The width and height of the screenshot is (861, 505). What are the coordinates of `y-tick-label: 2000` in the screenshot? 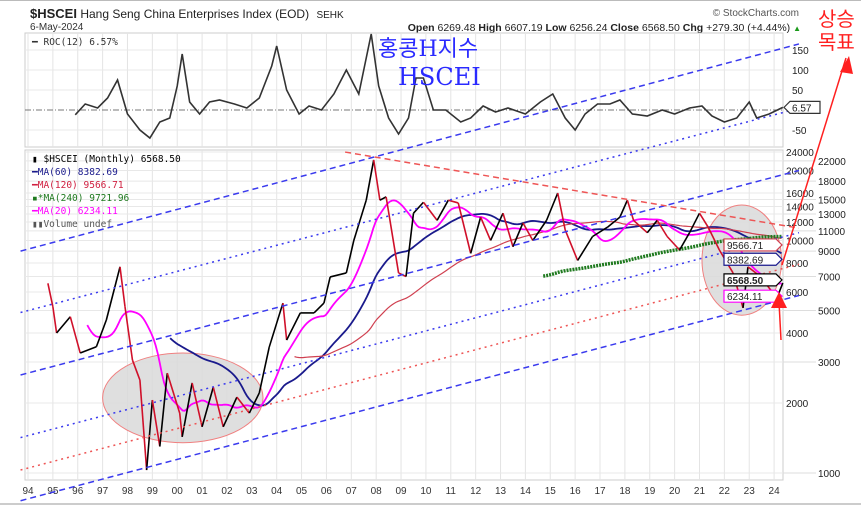 It's located at (797, 404).